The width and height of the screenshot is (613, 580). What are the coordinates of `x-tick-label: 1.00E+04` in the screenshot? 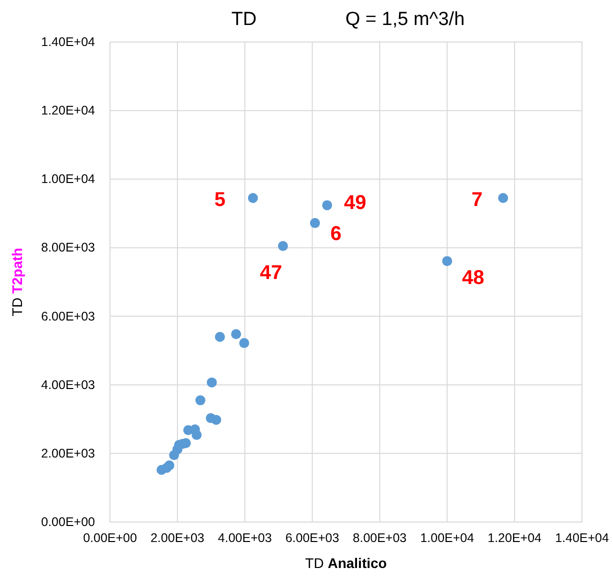 It's located at (447, 538).